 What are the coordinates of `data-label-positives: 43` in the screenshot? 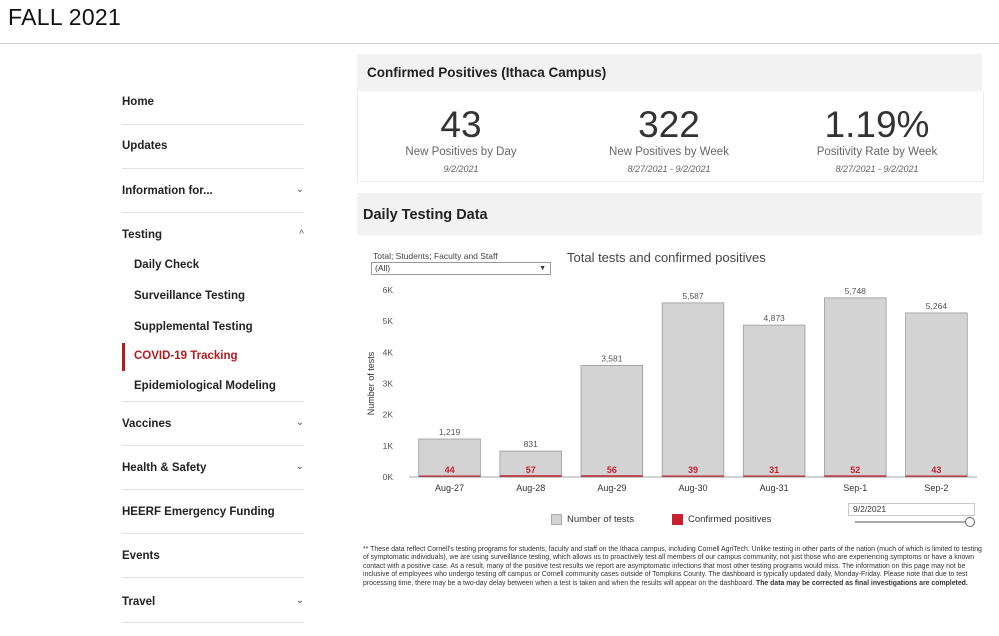 It's located at (936, 470).